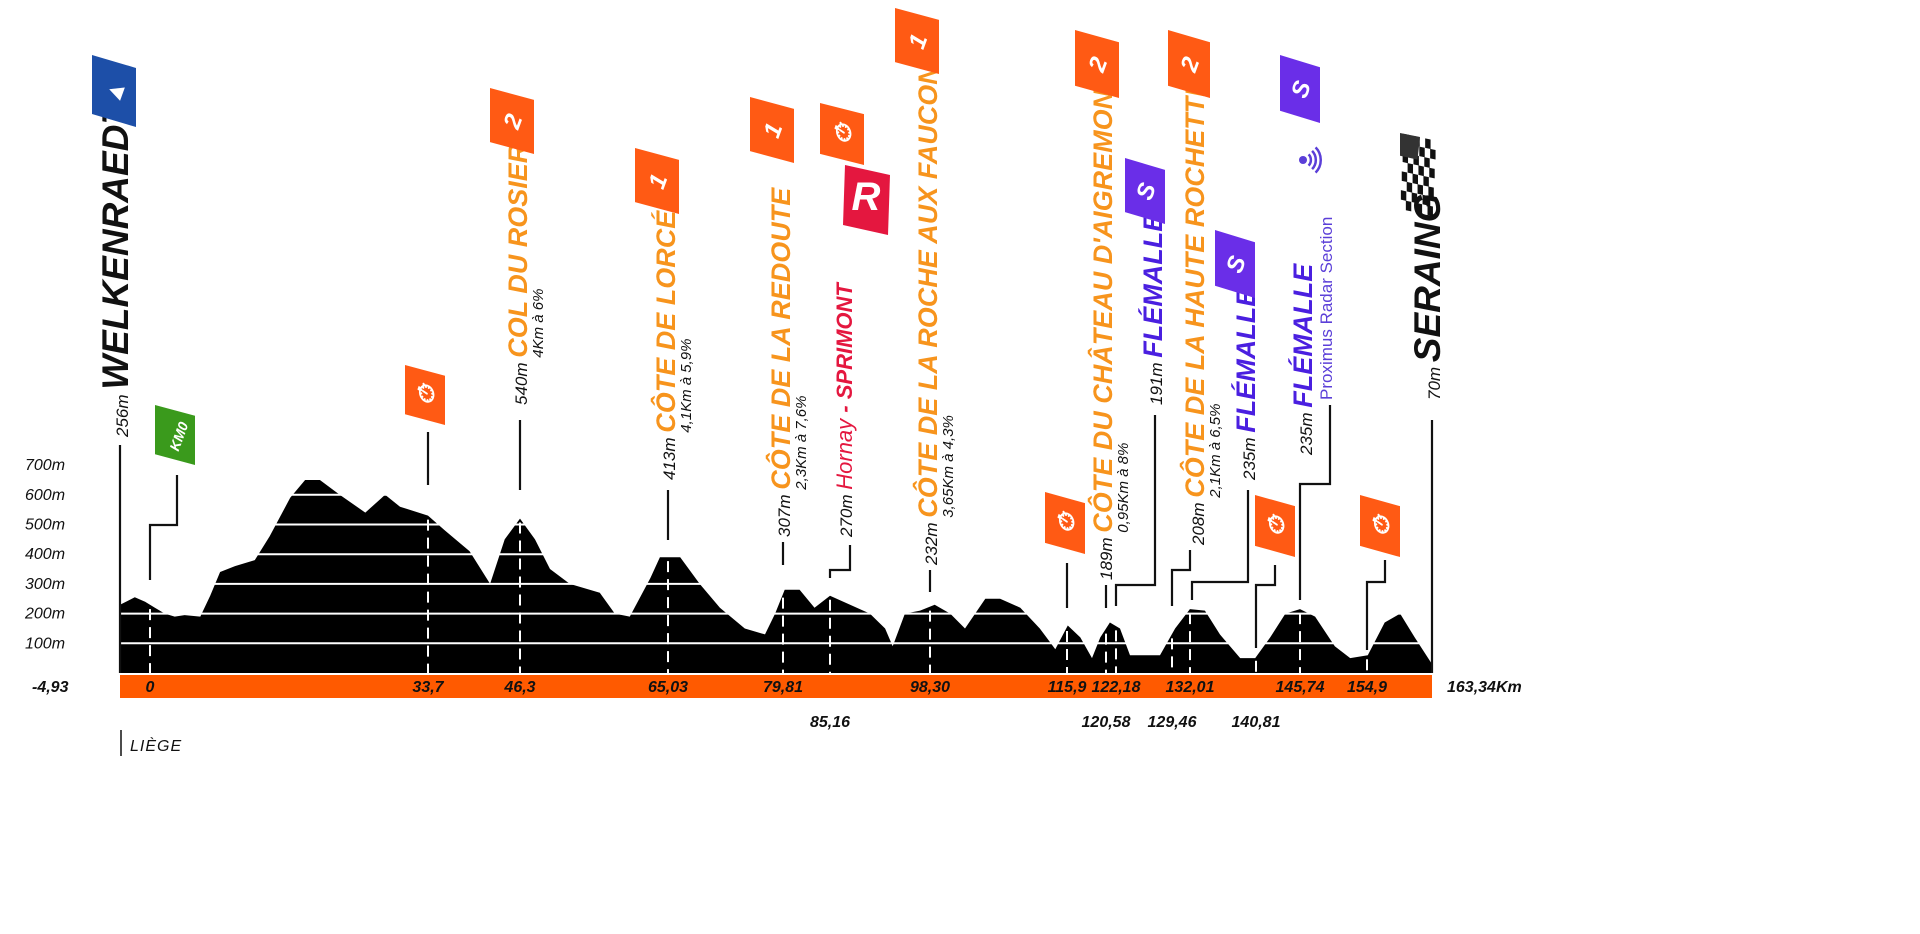  What do you see at coordinates (45, 643) in the screenshot?
I see `y-tick-label: 100m` at bounding box center [45, 643].